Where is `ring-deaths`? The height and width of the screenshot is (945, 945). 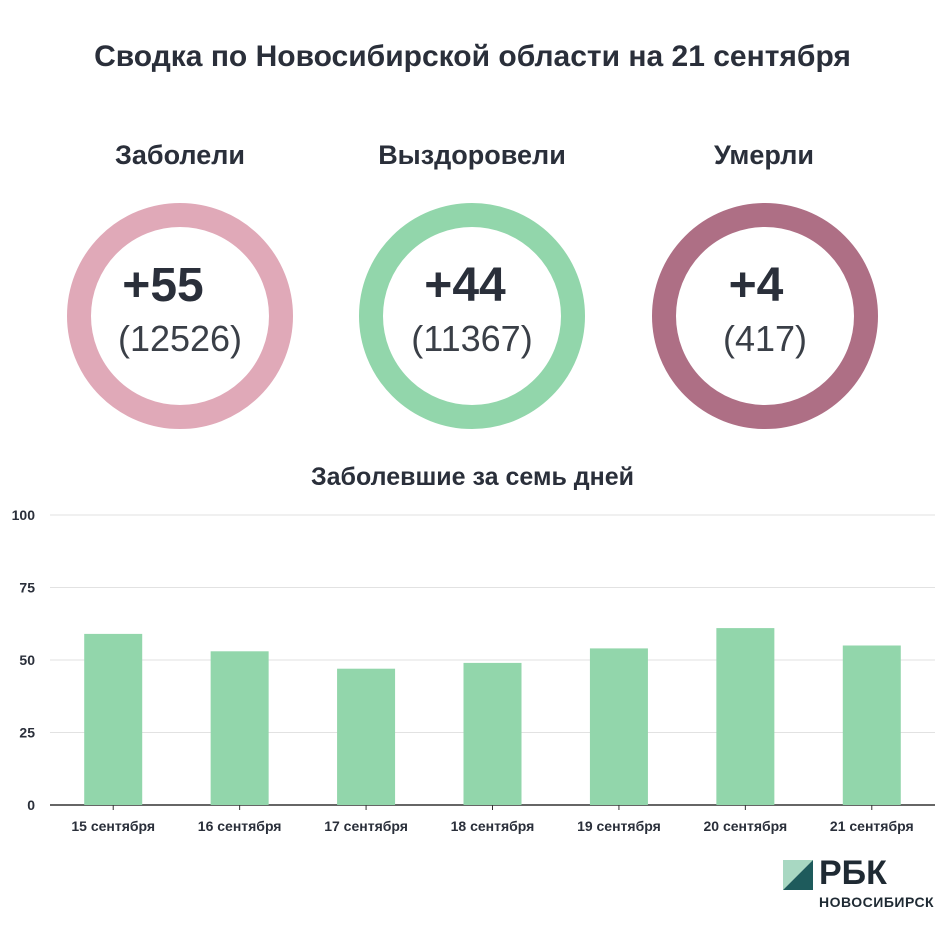 ring-deaths is located at coordinates (765, 316).